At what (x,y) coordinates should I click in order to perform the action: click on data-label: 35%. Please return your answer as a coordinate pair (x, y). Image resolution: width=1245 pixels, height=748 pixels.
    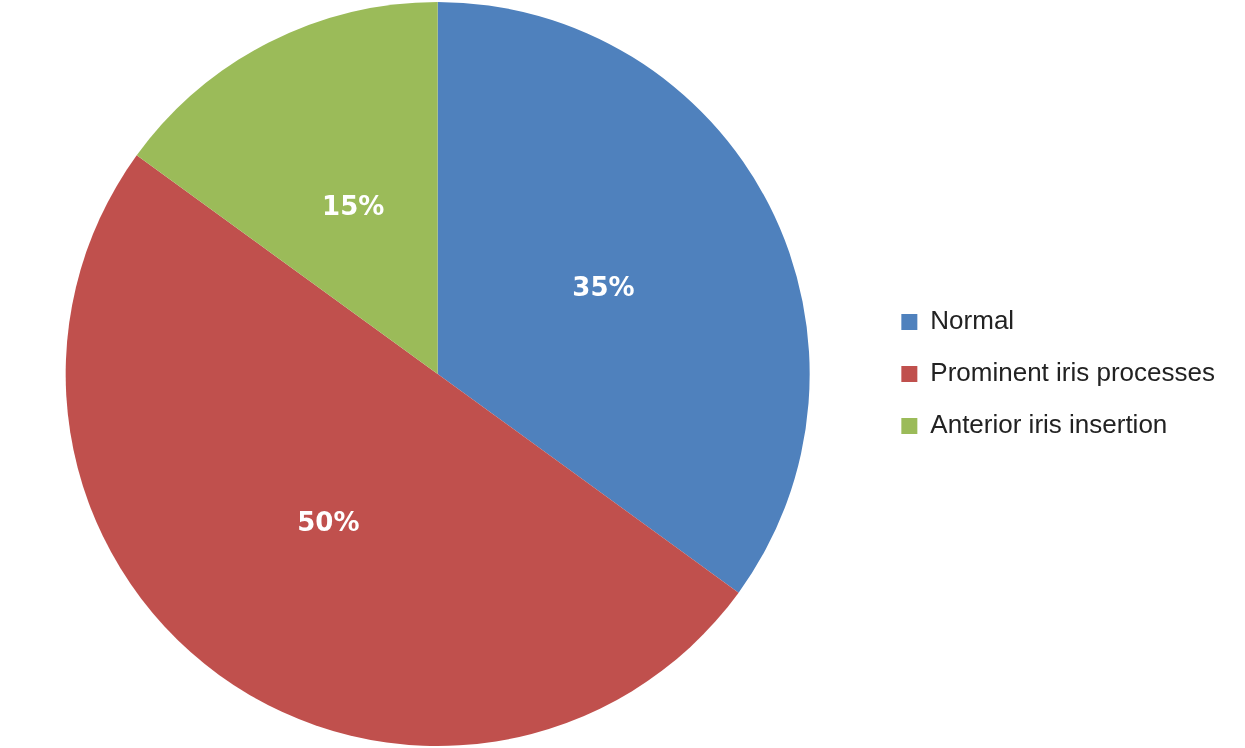
    Looking at the image, I should click on (603, 287).